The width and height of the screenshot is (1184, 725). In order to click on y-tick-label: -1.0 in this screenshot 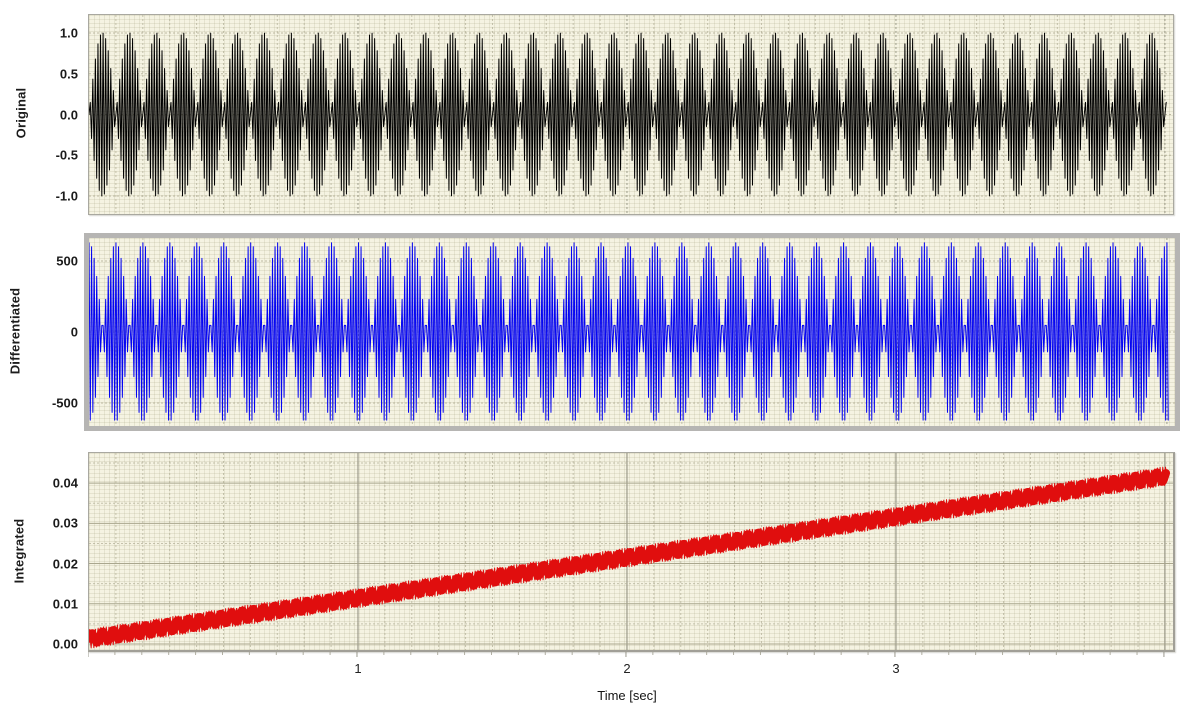, I will do `click(66, 196)`.